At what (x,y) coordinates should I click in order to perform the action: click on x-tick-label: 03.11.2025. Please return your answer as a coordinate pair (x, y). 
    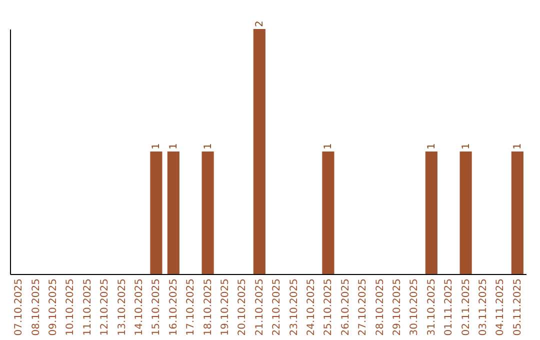
    Looking at the image, I should click on (483, 307).